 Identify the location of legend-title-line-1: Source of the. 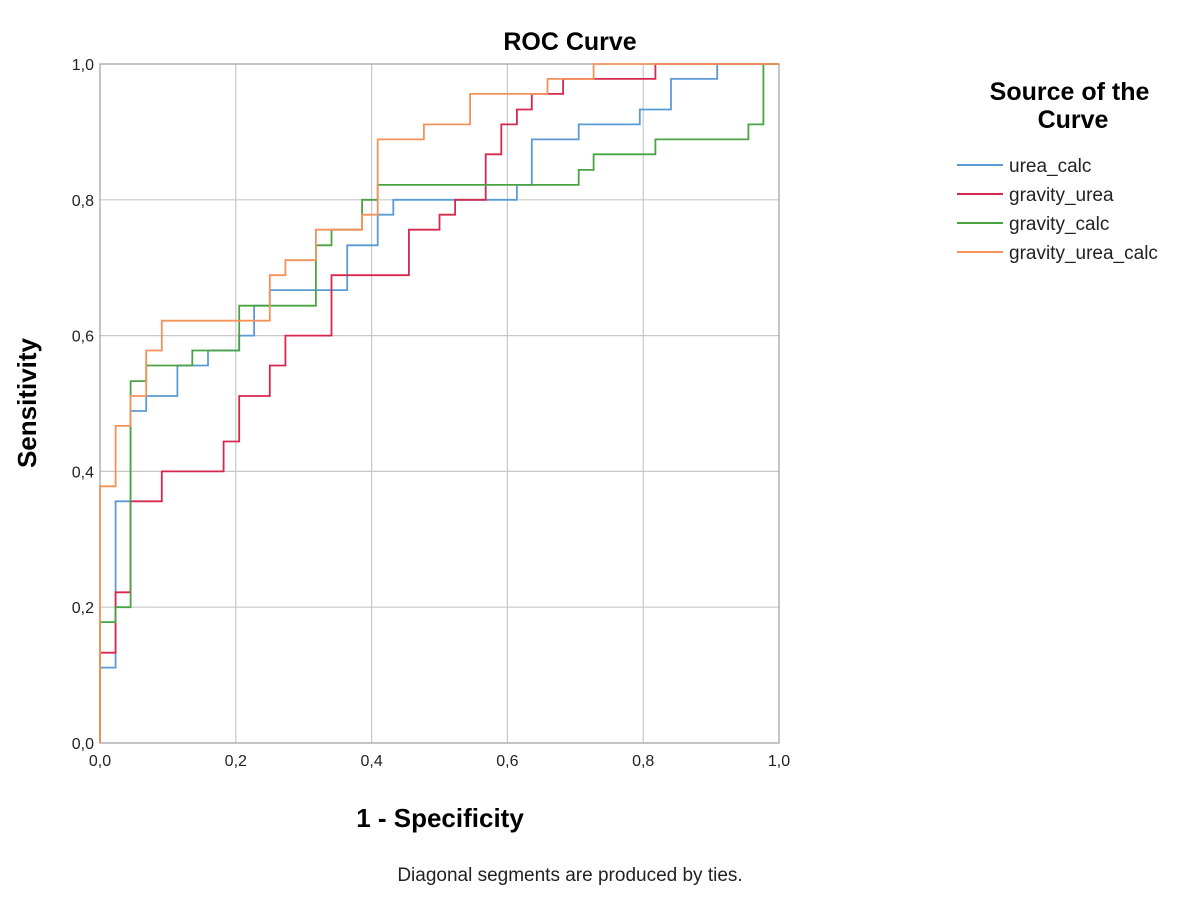
(1070, 92).